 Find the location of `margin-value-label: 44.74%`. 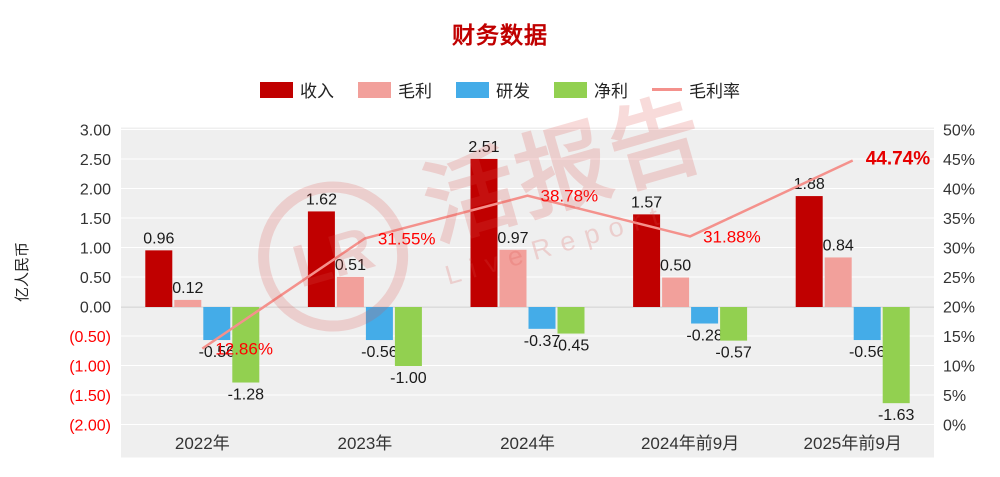

margin-value-label: 44.74% is located at coordinates (898, 159).